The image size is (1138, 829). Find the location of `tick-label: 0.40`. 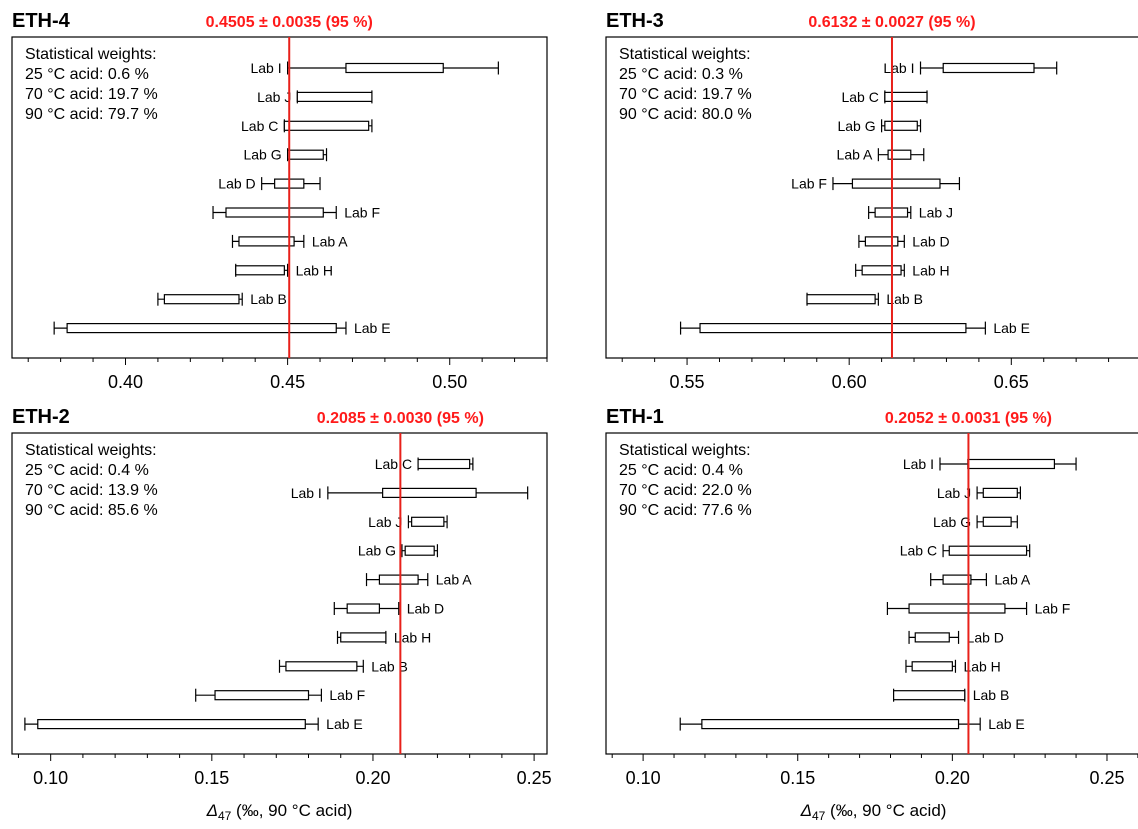

tick-label: 0.40 is located at coordinates (125, 382).